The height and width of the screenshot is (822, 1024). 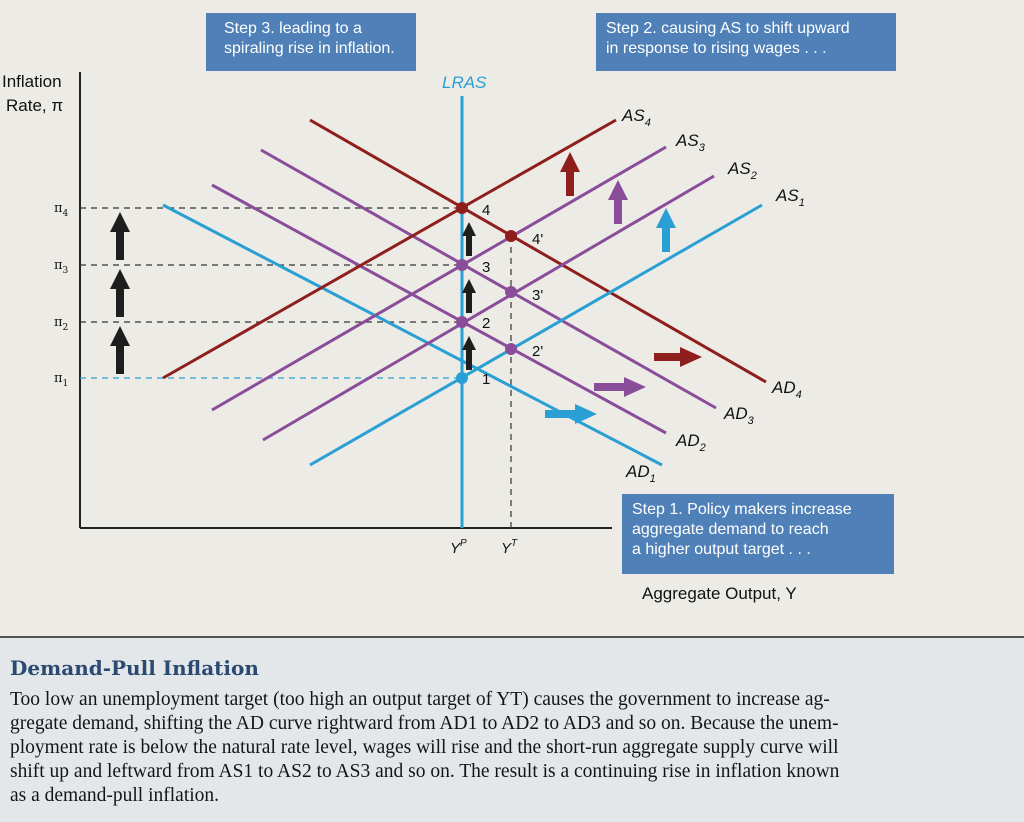 I want to click on lras-label: LRAS, so click(x=464, y=82).